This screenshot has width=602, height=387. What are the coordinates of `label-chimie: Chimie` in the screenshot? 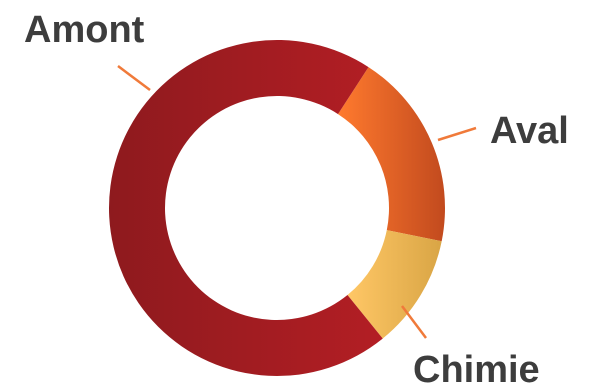 It's located at (476, 368).